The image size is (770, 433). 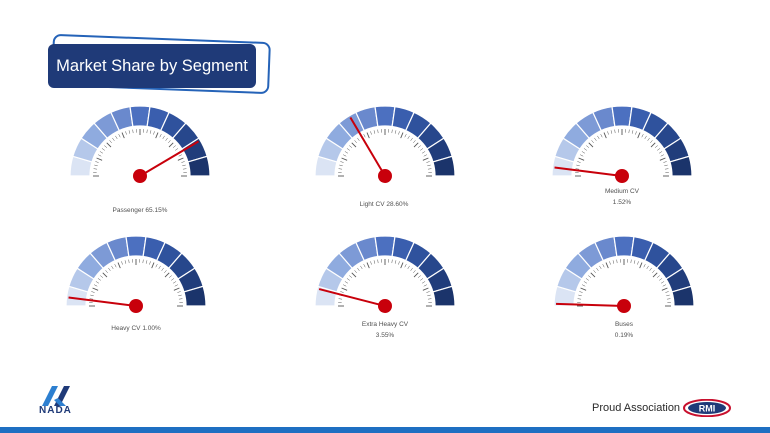 What do you see at coordinates (159, 64) in the screenshot?
I see `title-block: Market Share by Segment` at bounding box center [159, 64].